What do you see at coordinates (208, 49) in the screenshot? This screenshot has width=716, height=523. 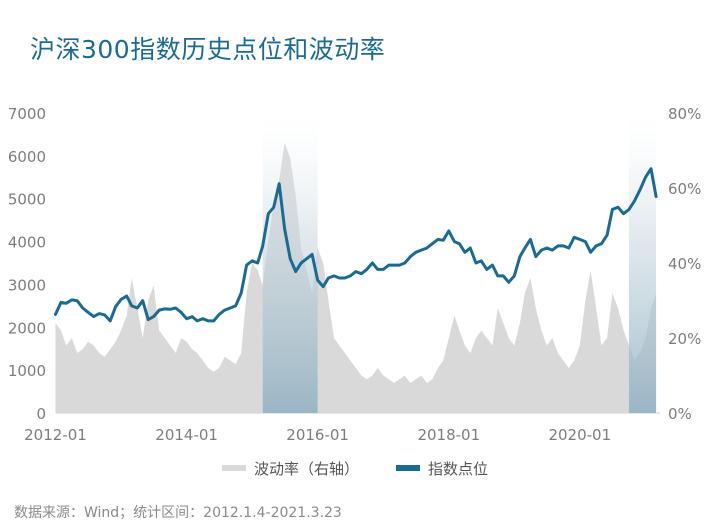 I see `chart-title: 沪深300指数历史点位和波动率` at bounding box center [208, 49].